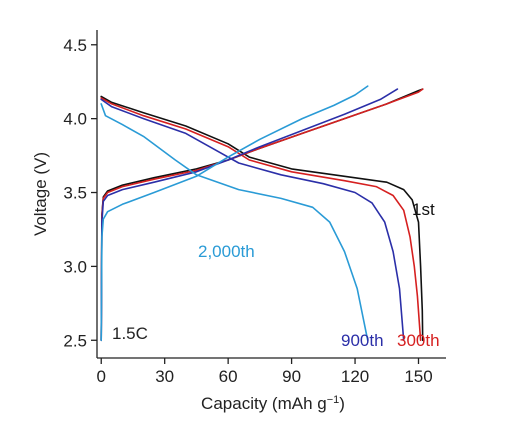 The height and width of the screenshot is (441, 524). I want to click on x-axis-label: Capacity (mAh g−1), so click(273, 403).